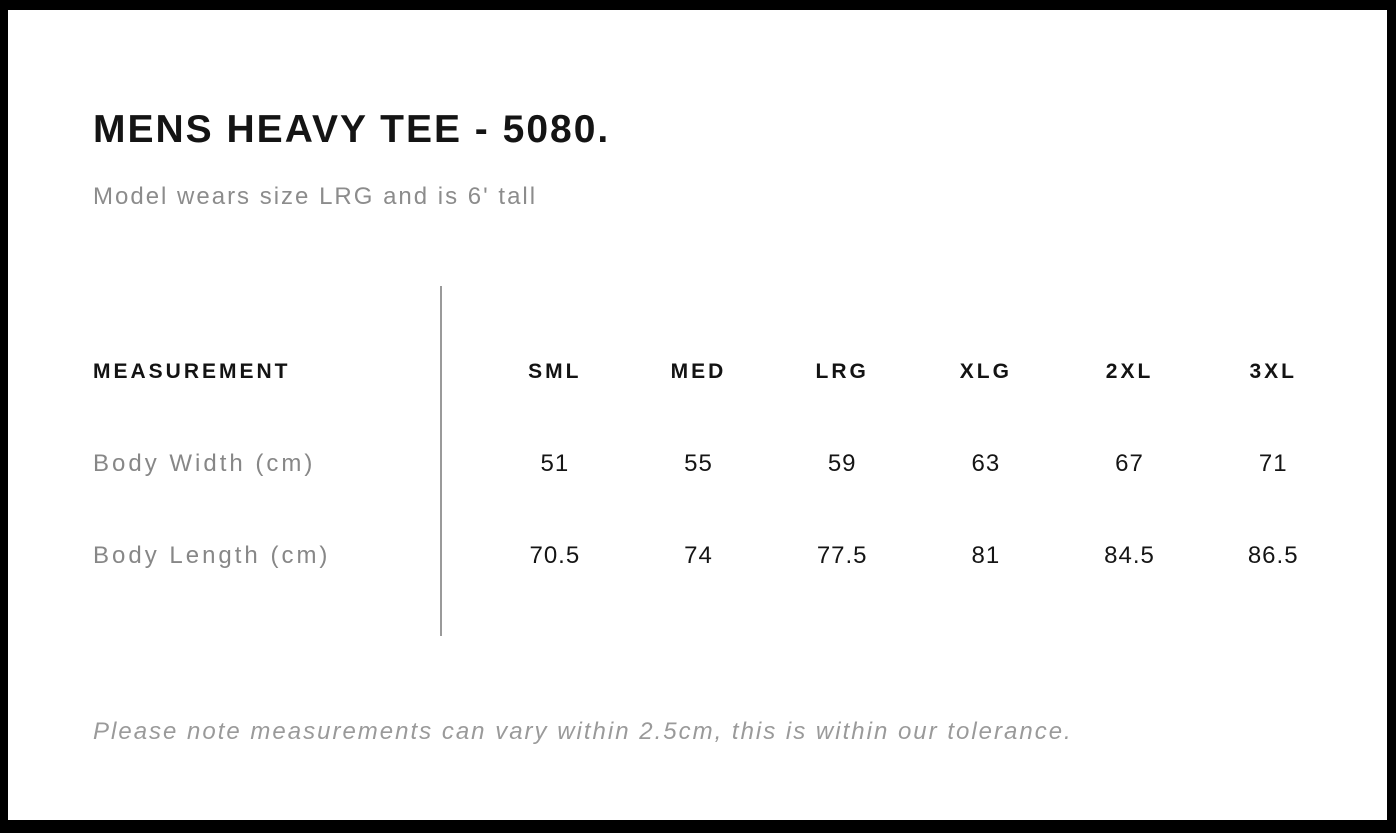  I want to click on body-width-3xl: 71, so click(1273, 463).